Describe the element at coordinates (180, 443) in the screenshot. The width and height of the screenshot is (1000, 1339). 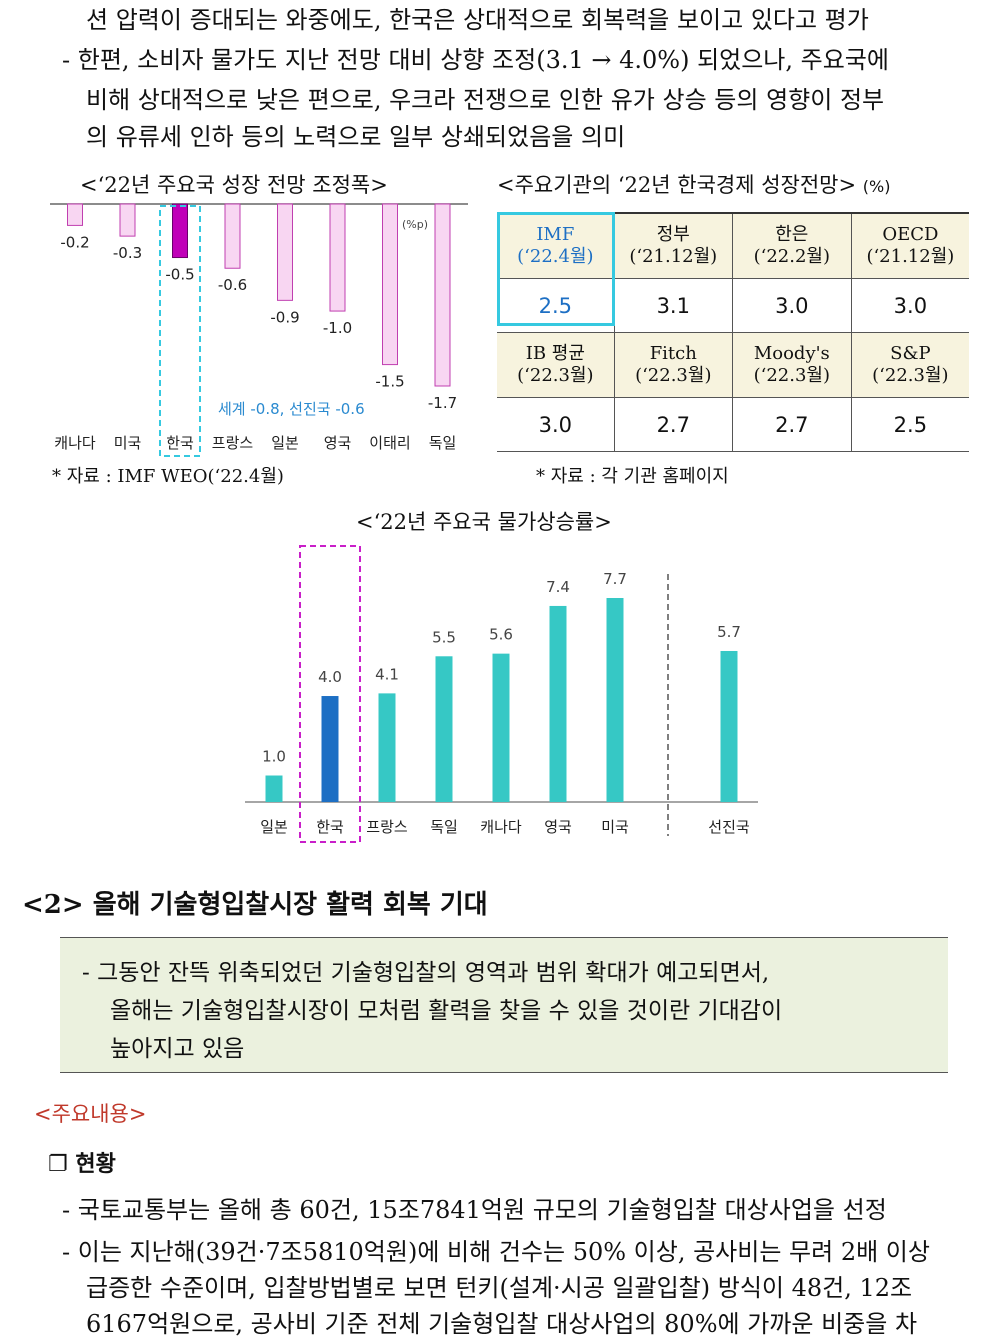
I see `growth-category-label: 한국` at that location.